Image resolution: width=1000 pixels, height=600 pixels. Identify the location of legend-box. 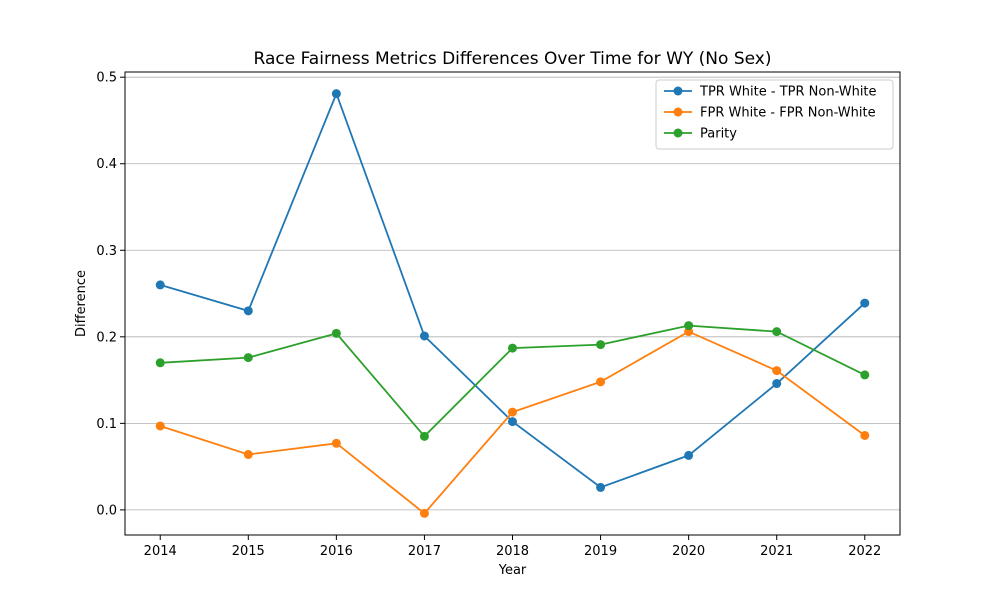
(774, 114).